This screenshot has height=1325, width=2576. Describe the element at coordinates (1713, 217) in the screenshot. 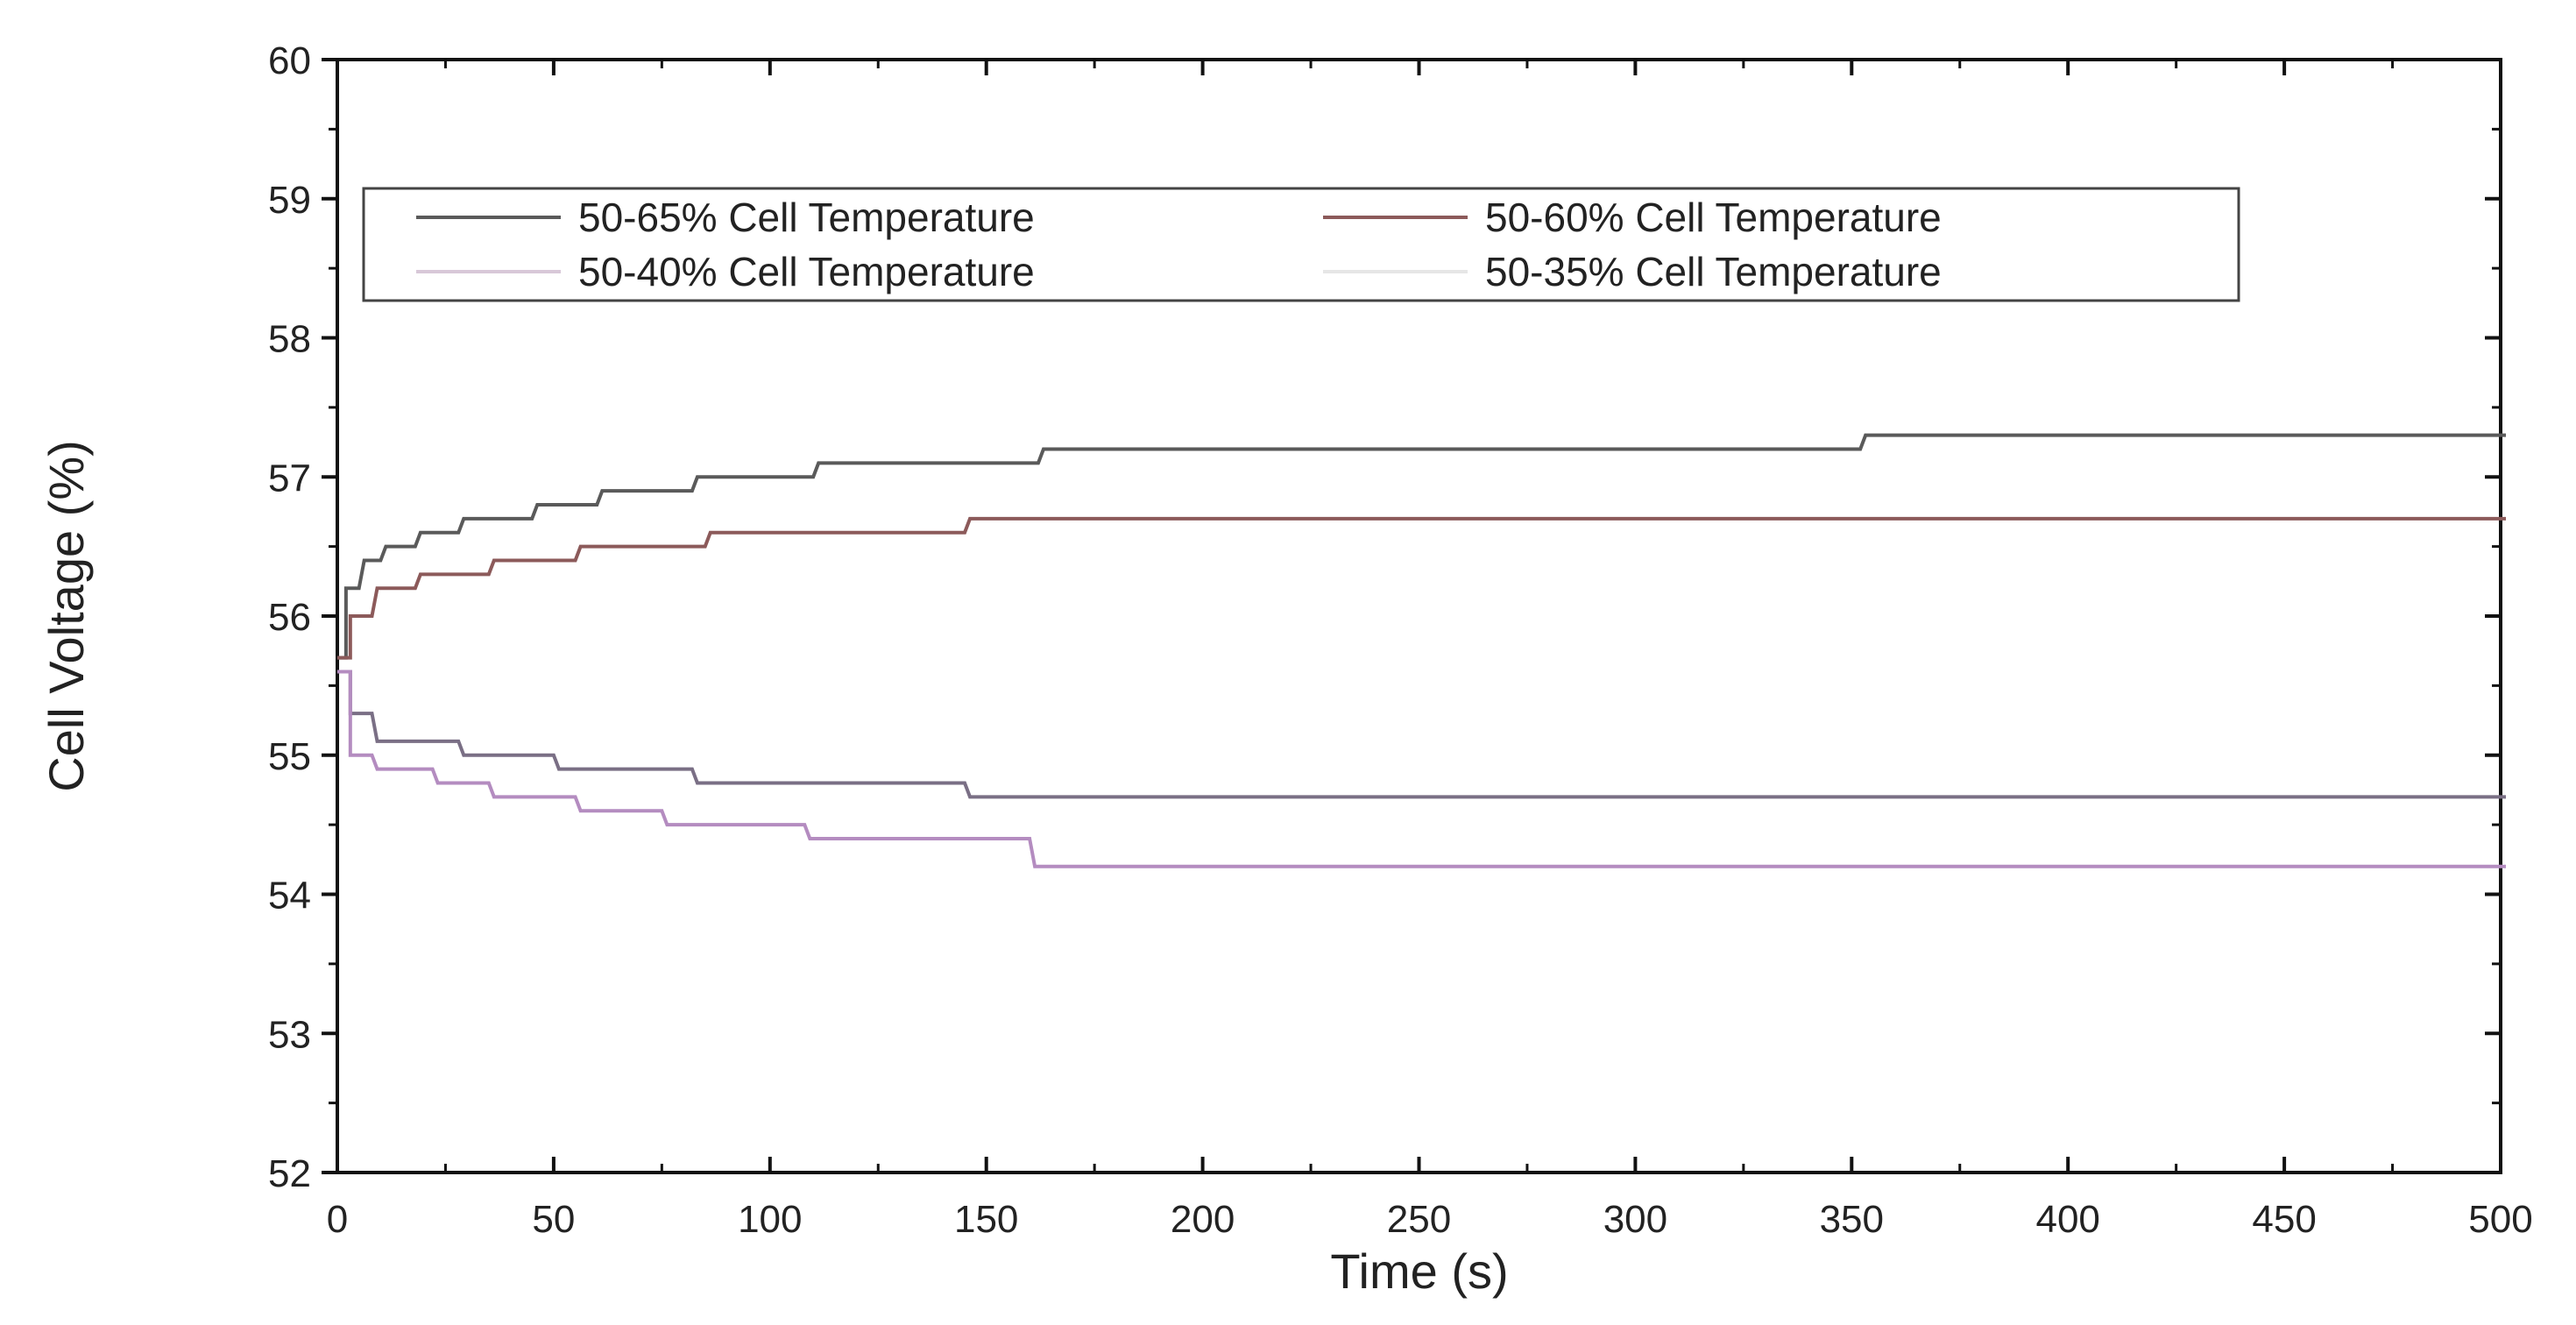

I see `legend-label-60: 50-60% Cell Temperature` at that location.